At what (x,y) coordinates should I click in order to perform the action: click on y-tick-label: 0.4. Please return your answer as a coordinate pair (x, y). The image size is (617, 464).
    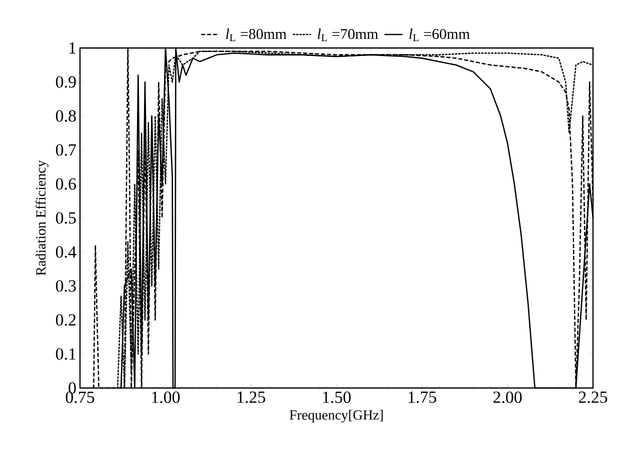
    Looking at the image, I should click on (66, 252).